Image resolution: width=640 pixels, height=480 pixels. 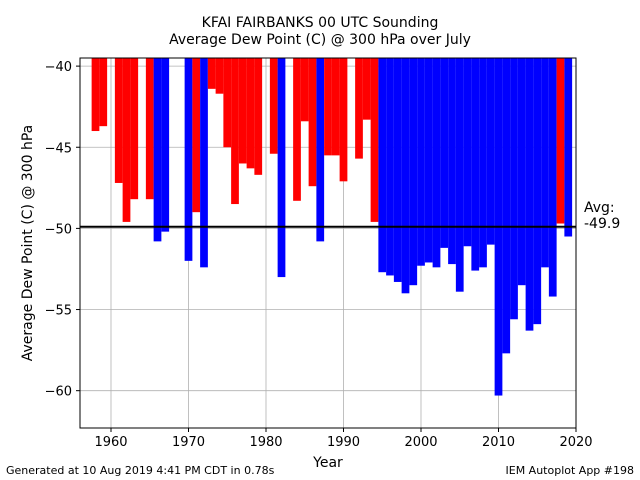 What do you see at coordinates (343, 442) in the screenshot?
I see `x-tick-label: 1990` at bounding box center [343, 442].